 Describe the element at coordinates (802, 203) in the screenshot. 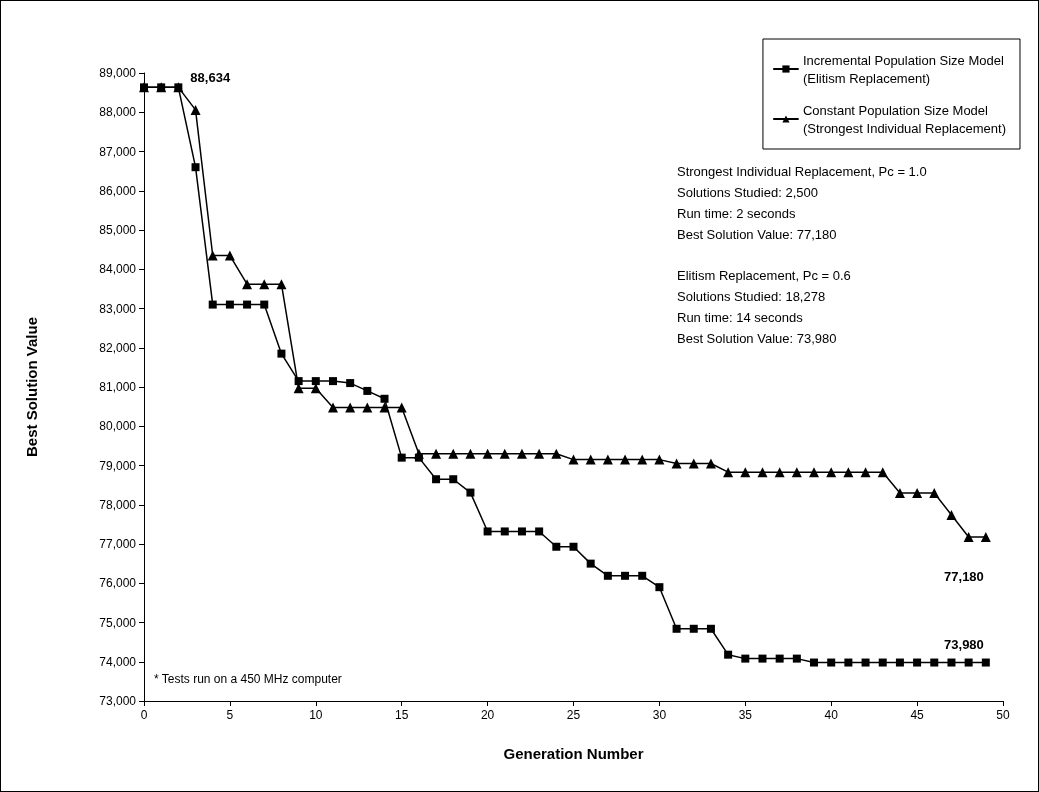

I see `annotation: Strongest Individual Replacement, Pc = 1.0 Solutions Studied: 2,500 Run time: 2 seconds Best Solution Value: 77,180` at that location.